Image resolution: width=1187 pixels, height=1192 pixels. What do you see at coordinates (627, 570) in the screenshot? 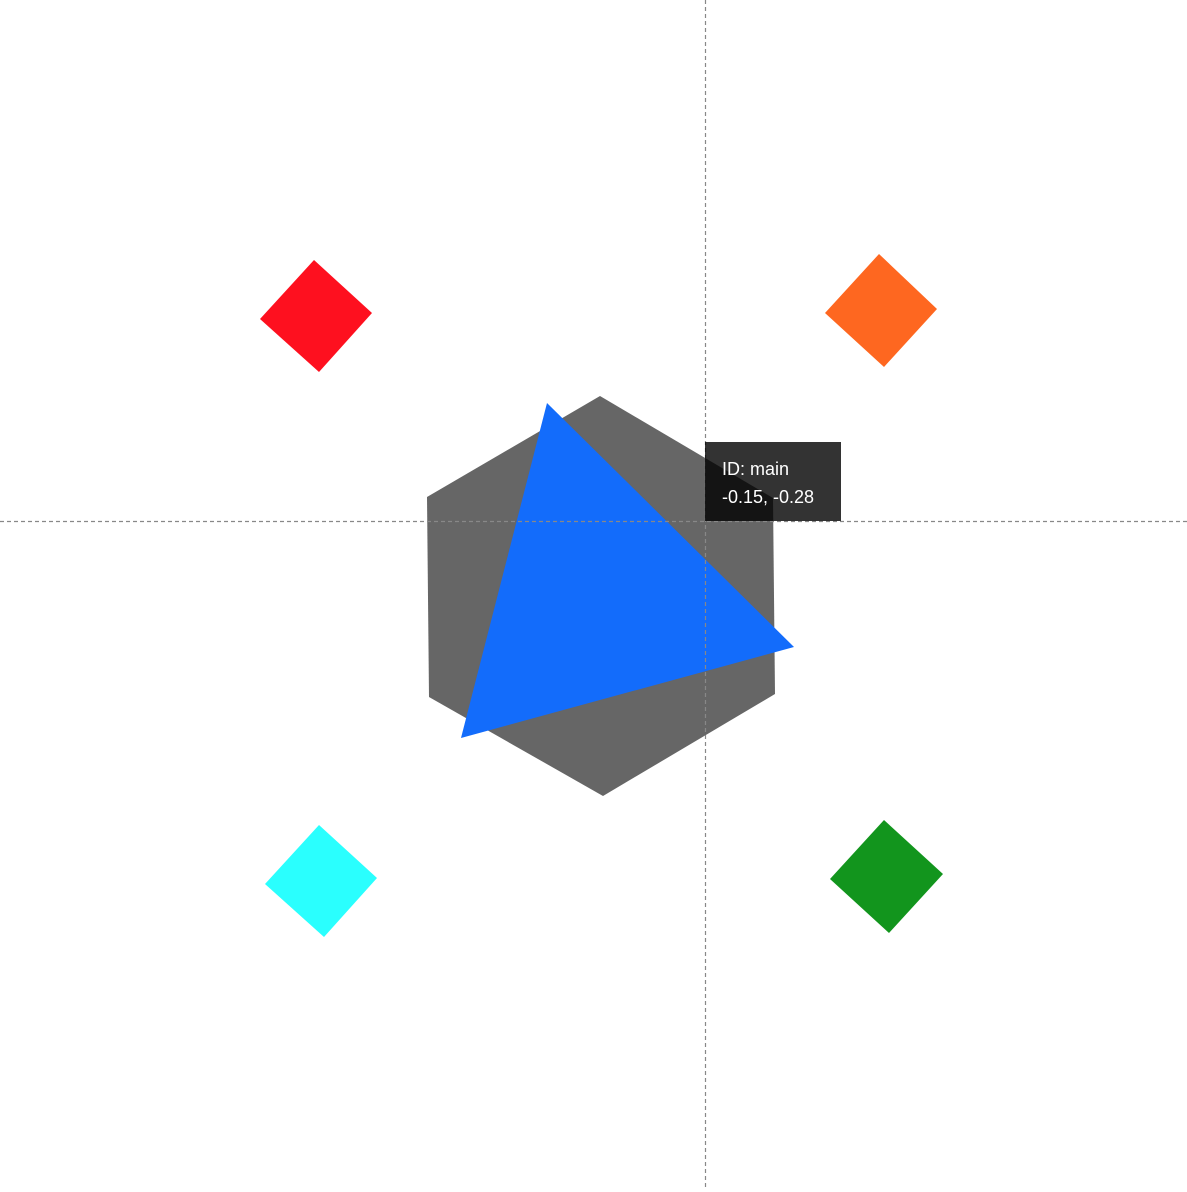
I see `triangle-shape` at bounding box center [627, 570].